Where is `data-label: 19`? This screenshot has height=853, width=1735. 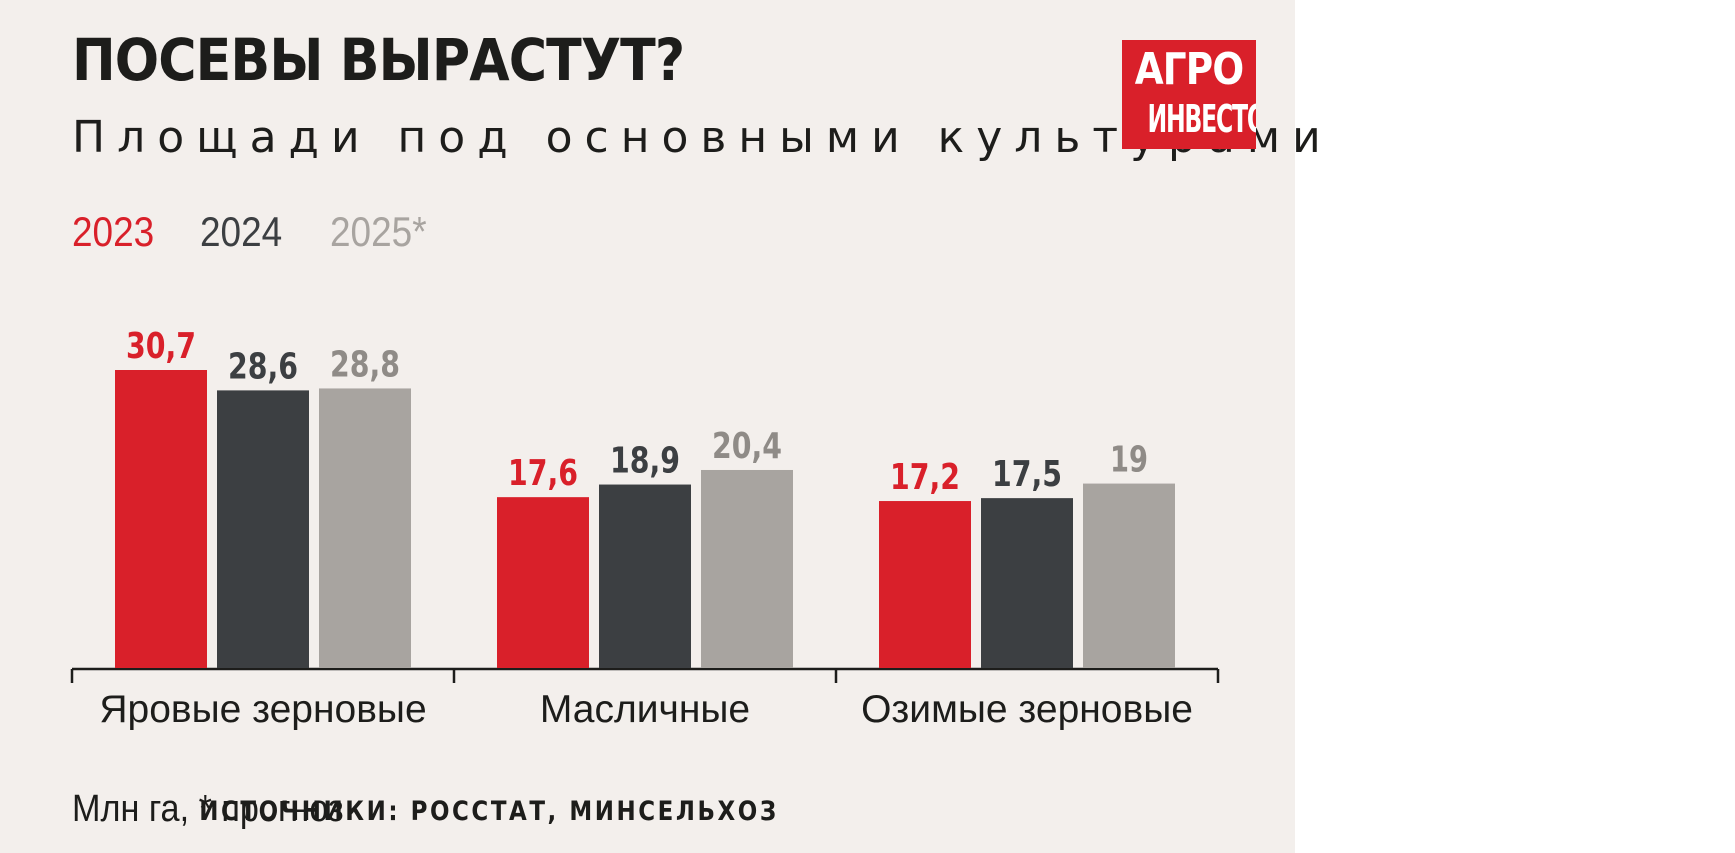
data-label: 19 is located at coordinates (1129, 460).